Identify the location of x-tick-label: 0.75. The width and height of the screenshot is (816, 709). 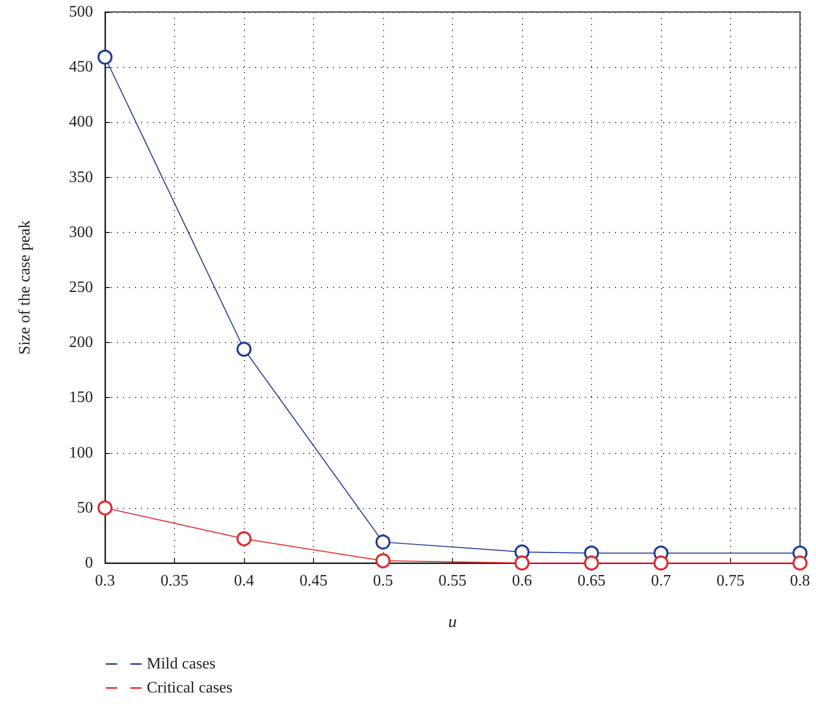
(730, 581).